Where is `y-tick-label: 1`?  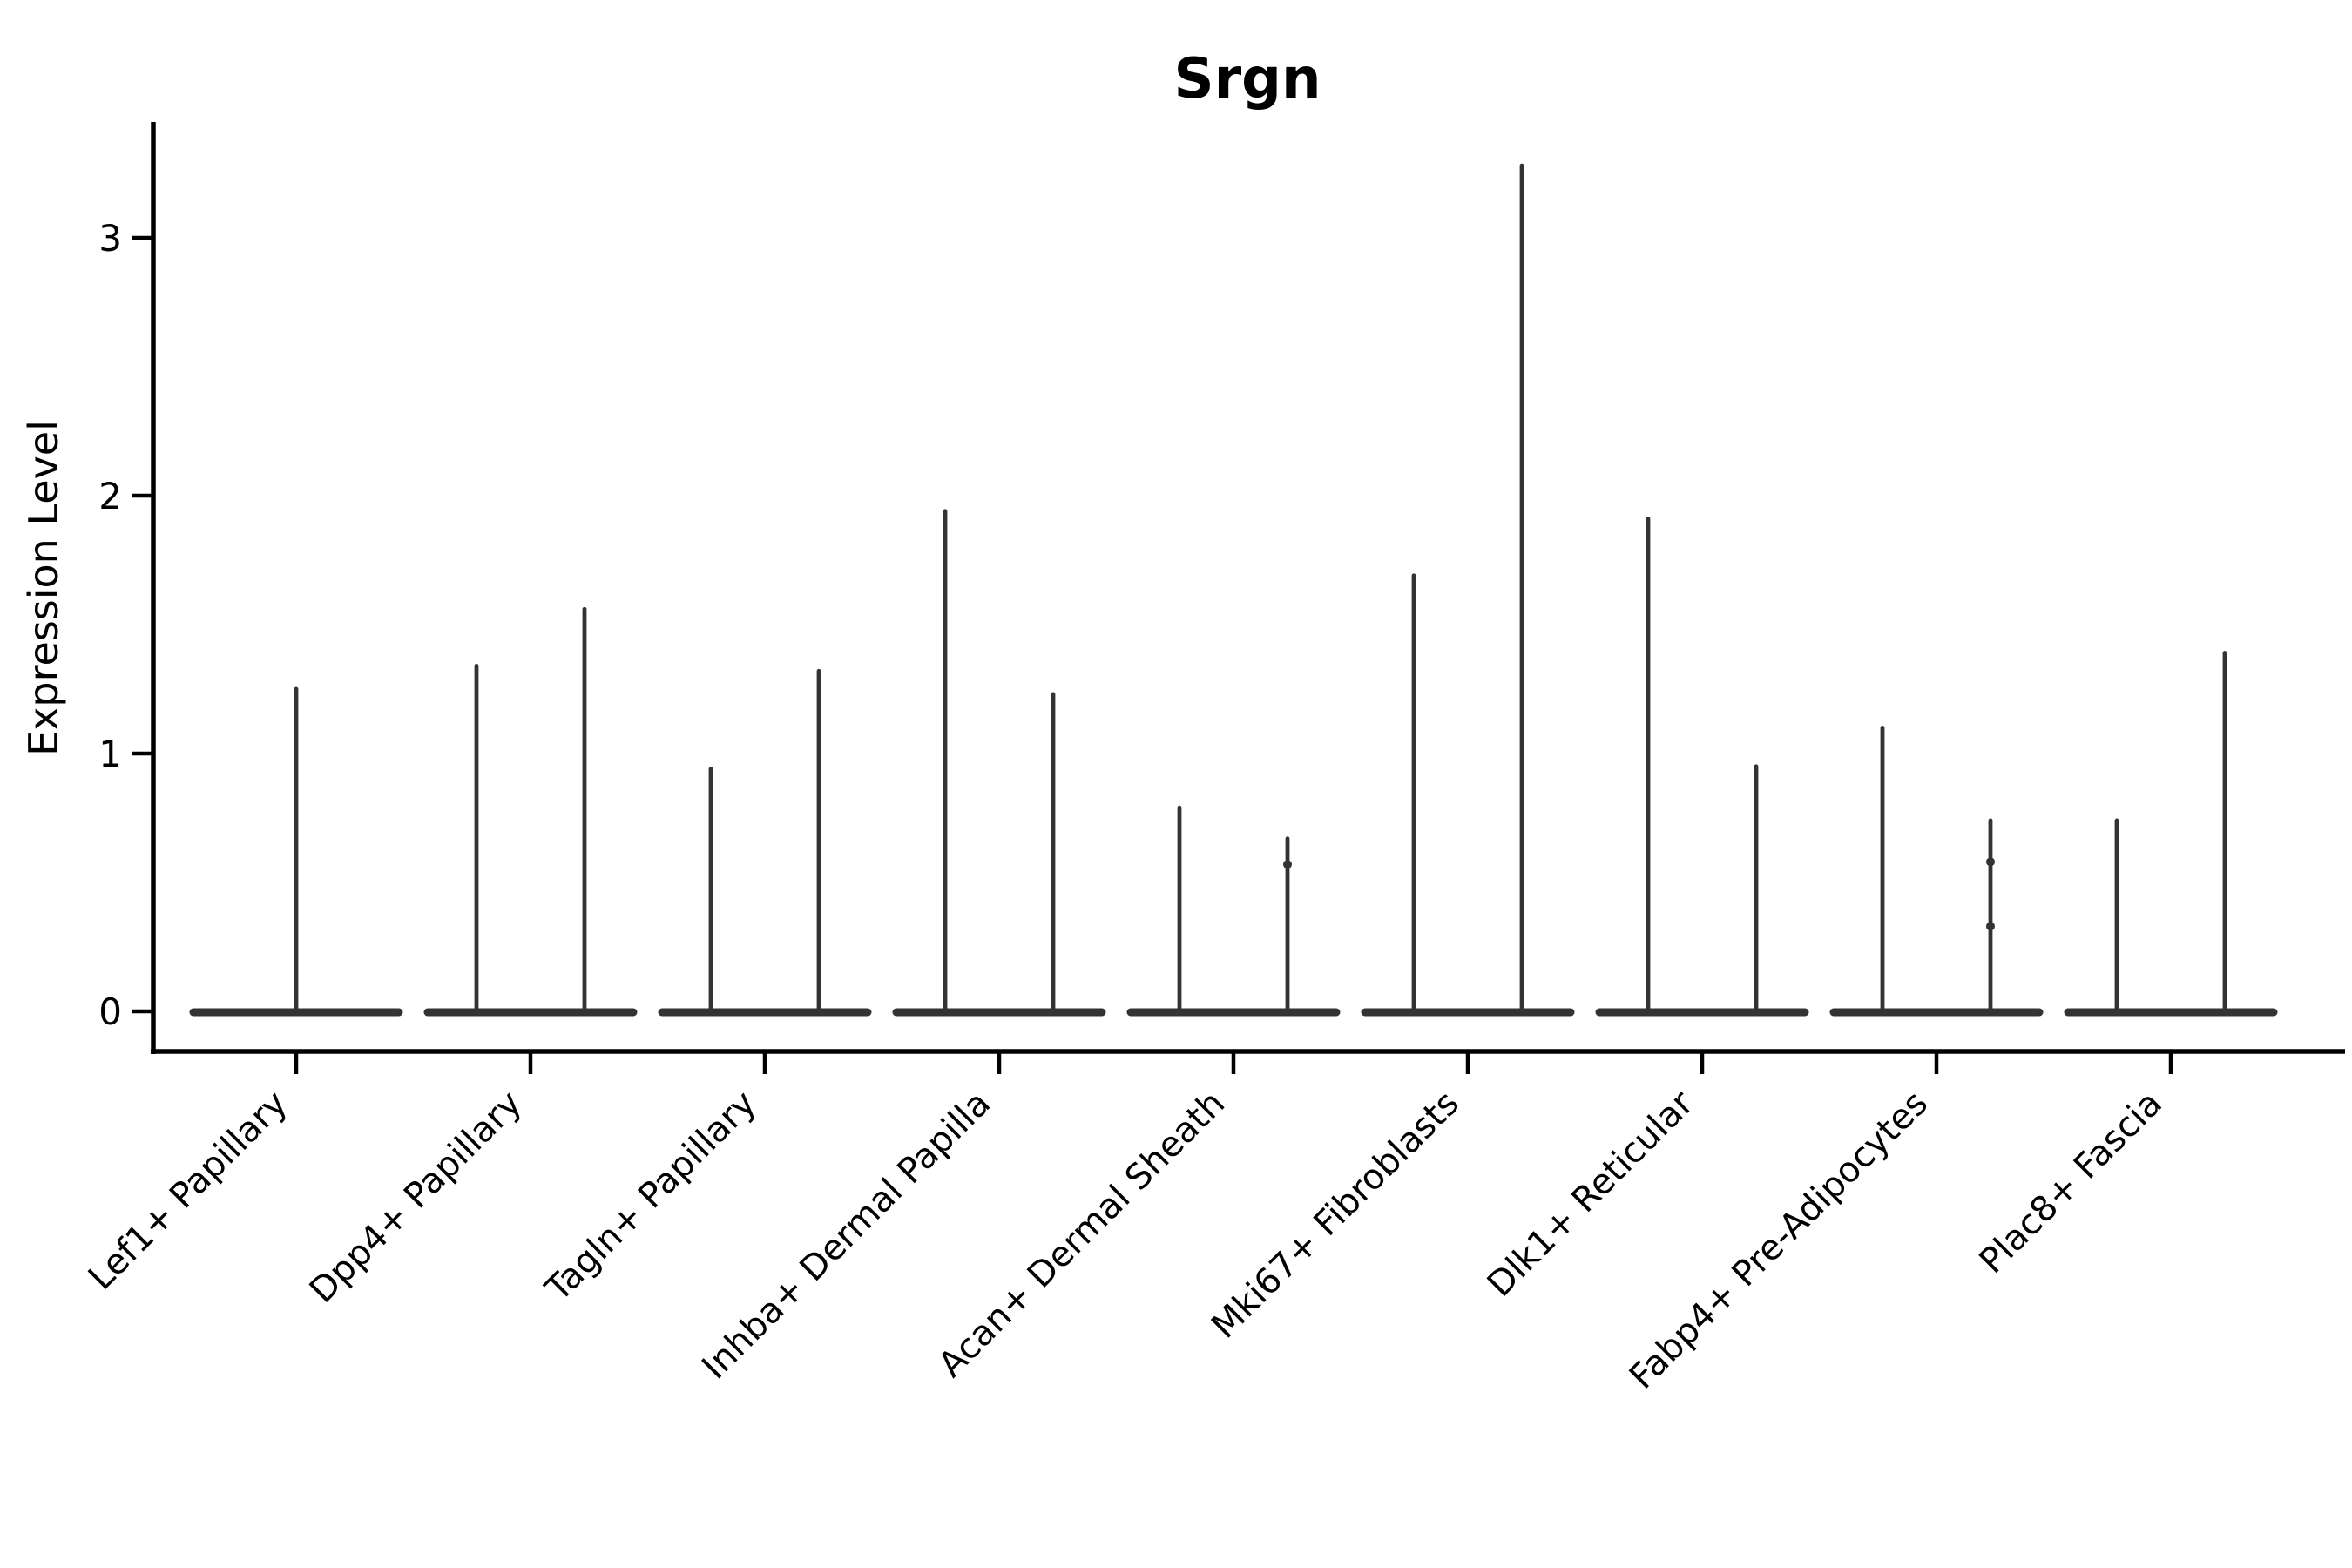 y-tick-label: 1 is located at coordinates (110, 754).